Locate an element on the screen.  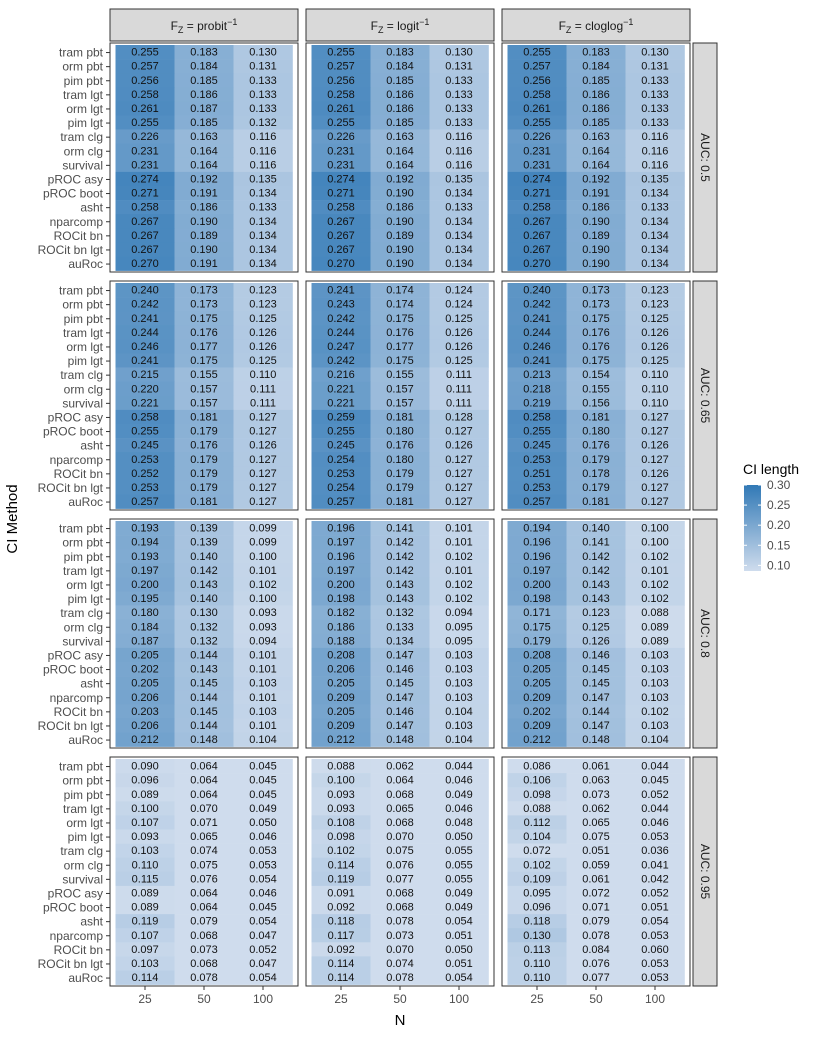
cell-value-label: 0.053 is located at coordinates (655, 978).